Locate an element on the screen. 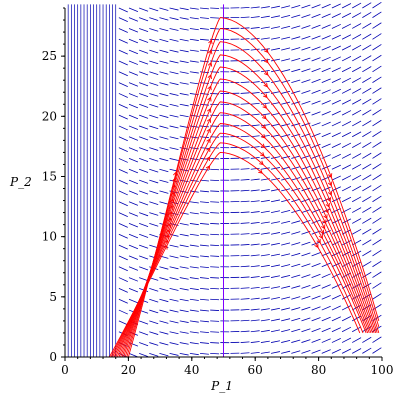  x-tick-label: 100 is located at coordinates (382, 370).